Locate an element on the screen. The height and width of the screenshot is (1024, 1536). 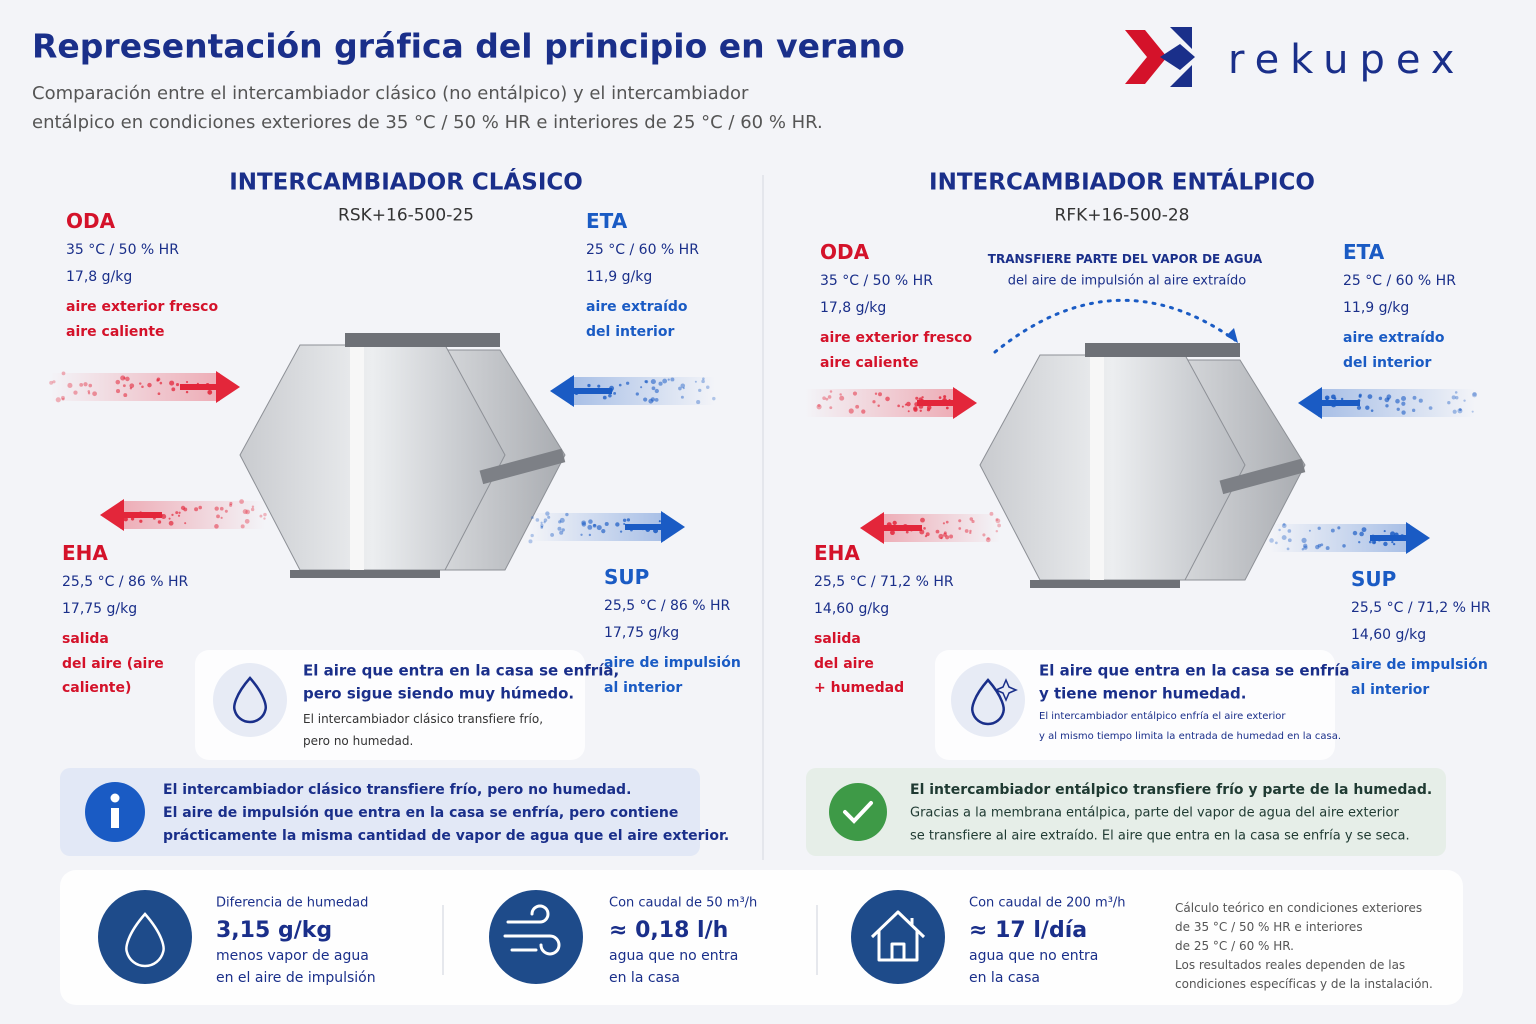
flow-description: del aire is located at coordinates (844, 663).